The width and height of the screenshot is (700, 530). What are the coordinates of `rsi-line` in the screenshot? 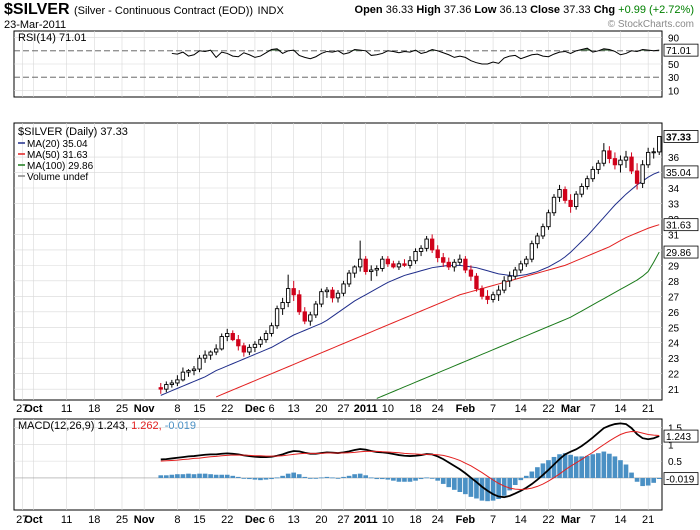 It's located at (415, 56).